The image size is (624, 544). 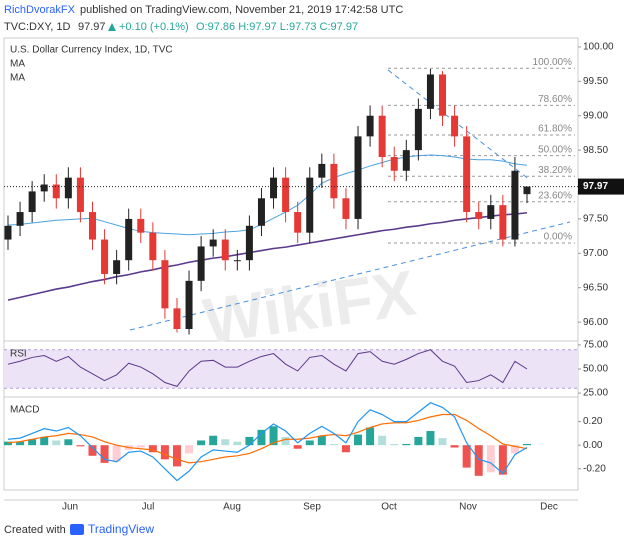 I want to click on y-tick-label: 0.20, so click(x=593, y=421).